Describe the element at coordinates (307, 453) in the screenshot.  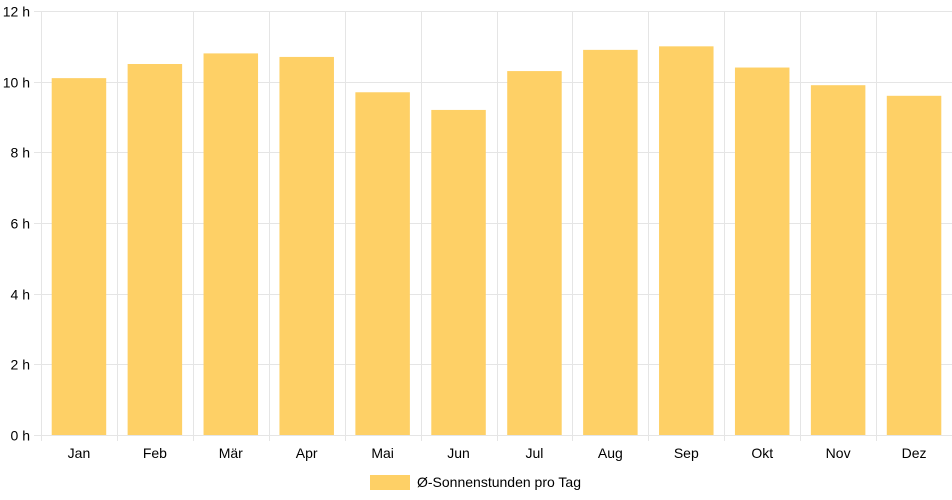
I see `x-tick-label: Apr` at that location.